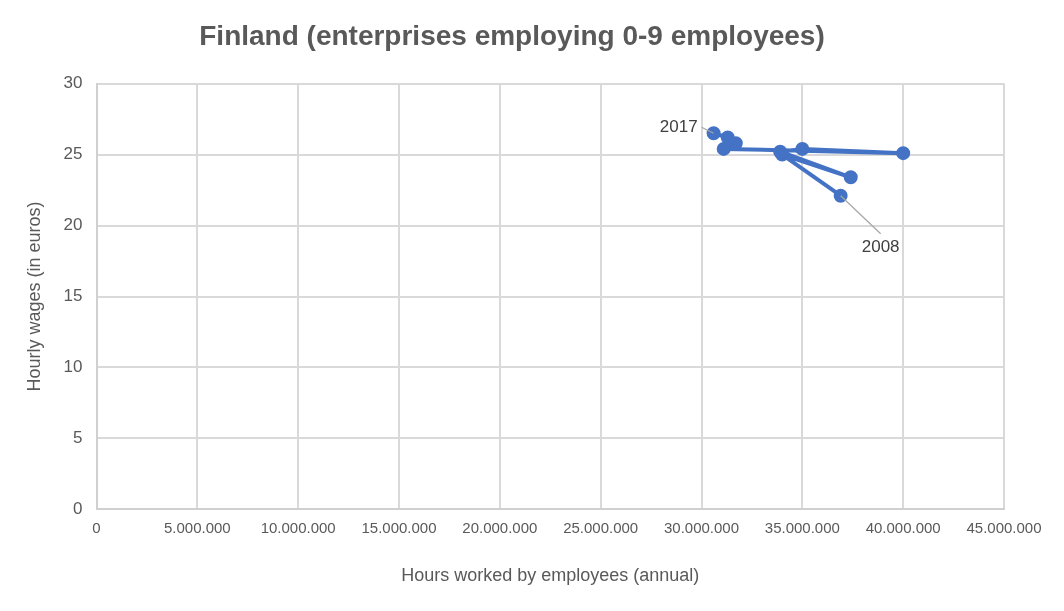  Describe the element at coordinates (500, 527) in the screenshot. I see `x-tick-label: 20.000.000` at that location.